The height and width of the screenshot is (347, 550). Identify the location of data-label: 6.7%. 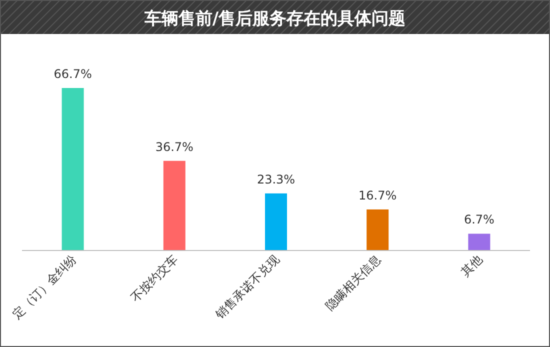
(479, 219).